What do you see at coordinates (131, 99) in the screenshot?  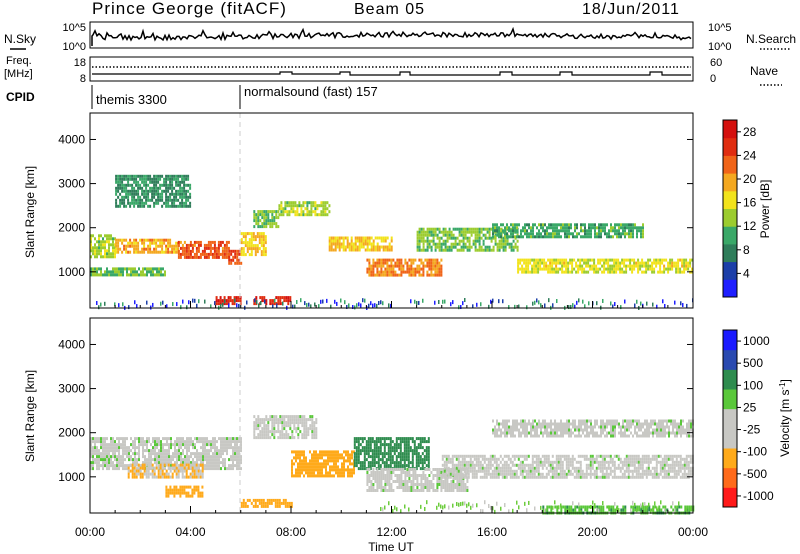 I see `cpid-segment-1: themis 3300` at bounding box center [131, 99].